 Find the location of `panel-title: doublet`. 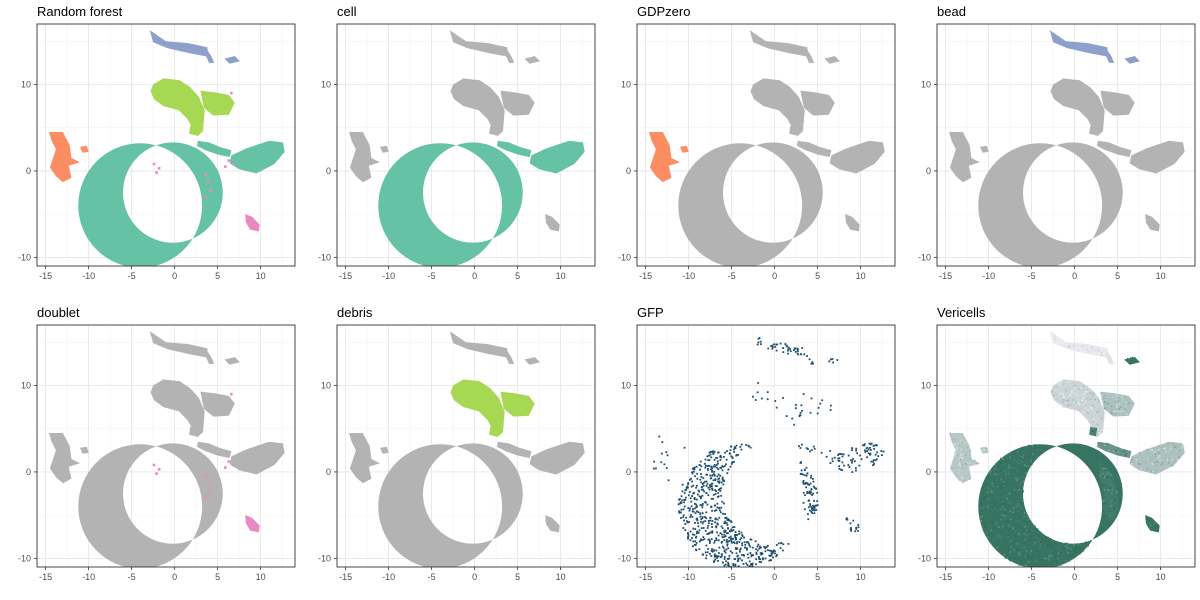

panel-title: doublet is located at coordinates (58, 312).